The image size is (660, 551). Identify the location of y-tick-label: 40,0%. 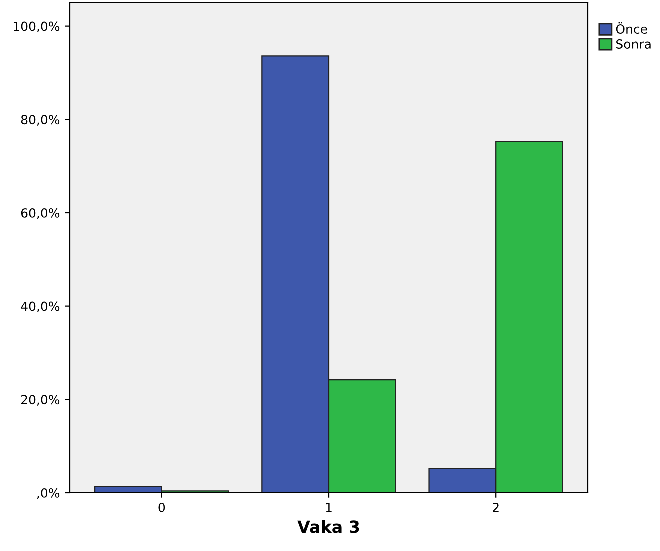
(40, 307).